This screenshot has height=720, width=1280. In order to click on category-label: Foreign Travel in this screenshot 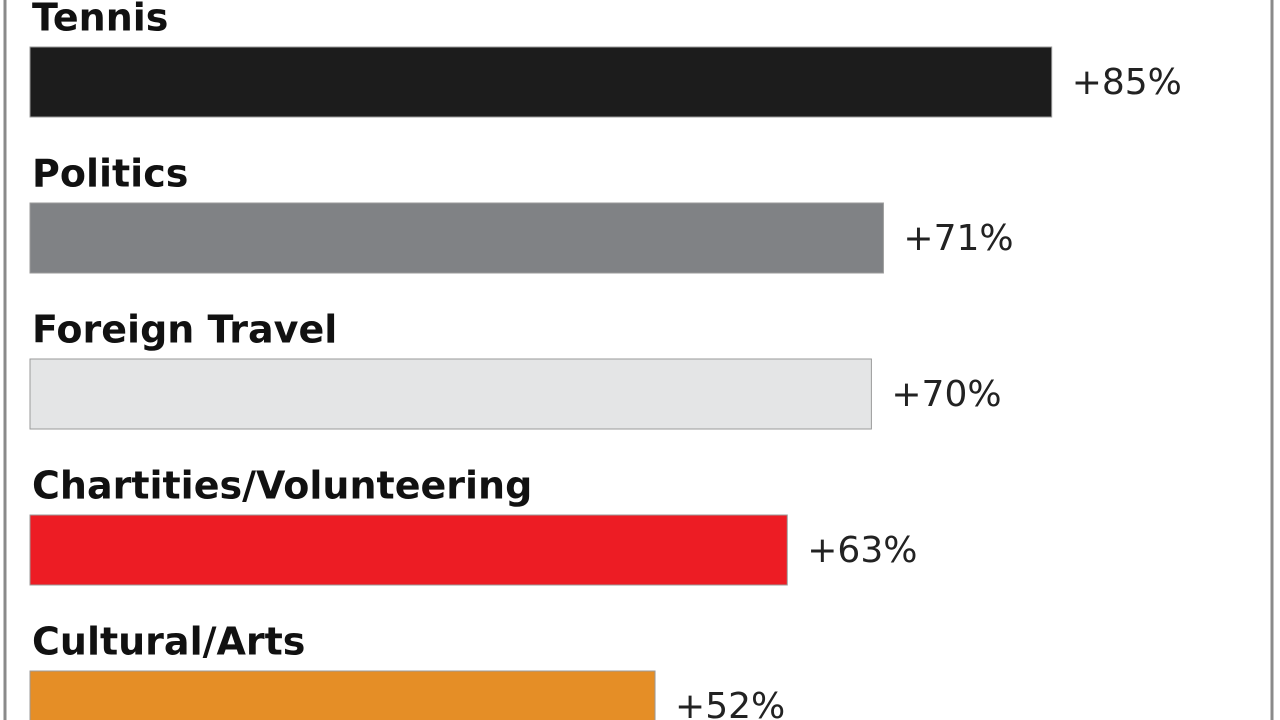, I will do `click(184, 330)`.